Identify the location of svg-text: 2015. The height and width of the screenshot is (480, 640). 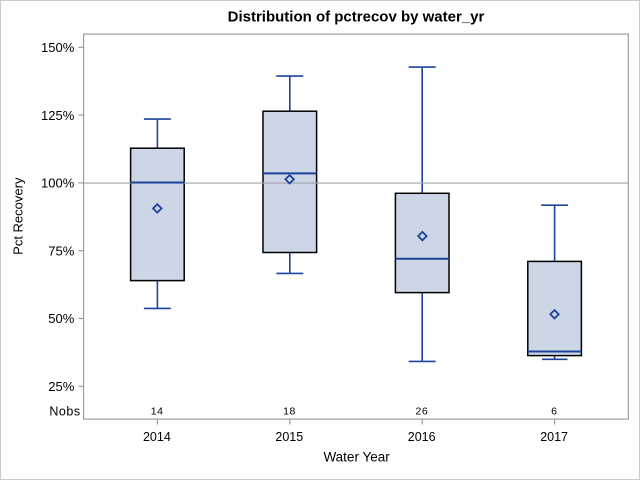
(289, 437).